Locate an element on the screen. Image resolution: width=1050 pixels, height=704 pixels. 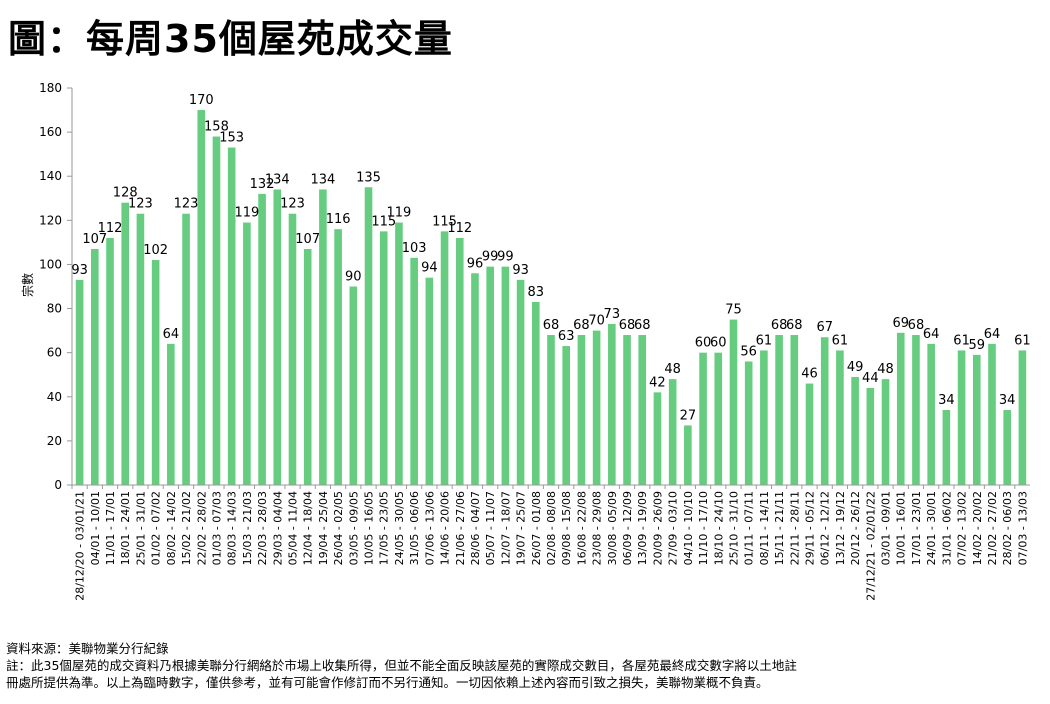
data-label: 63 is located at coordinates (566, 336).